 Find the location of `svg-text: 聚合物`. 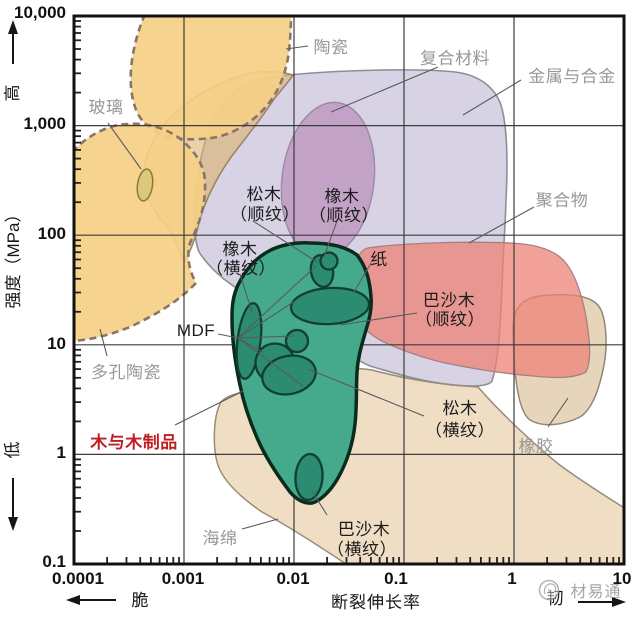

svg-text: 聚合物 is located at coordinates (562, 200).